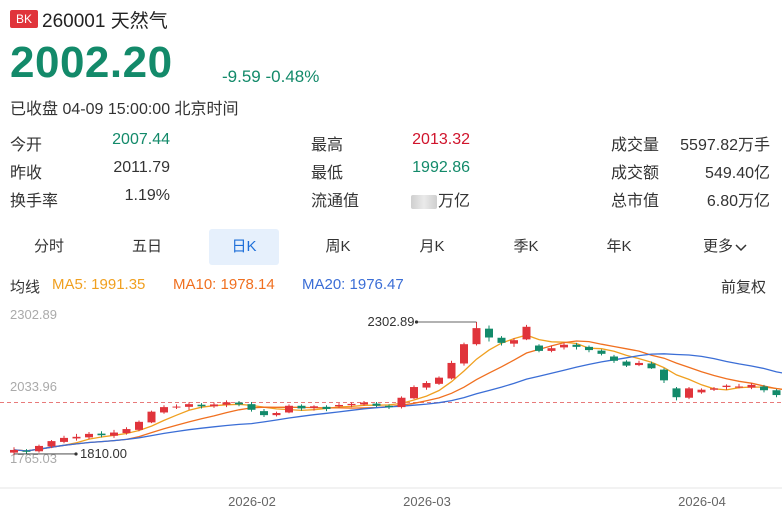 Image resolution: width=782 pixels, height=528 pixels. Describe the element at coordinates (738, 201) in the screenshot. I see `market-cap-value: 6.80万亿` at that location.